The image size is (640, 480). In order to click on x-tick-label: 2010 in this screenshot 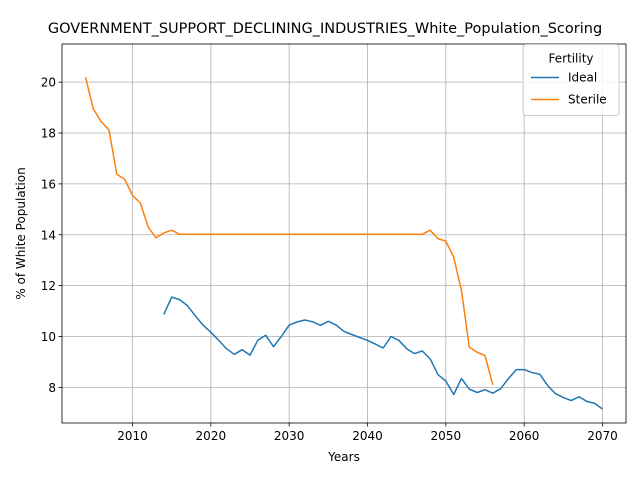, I will do `click(132, 436)`.